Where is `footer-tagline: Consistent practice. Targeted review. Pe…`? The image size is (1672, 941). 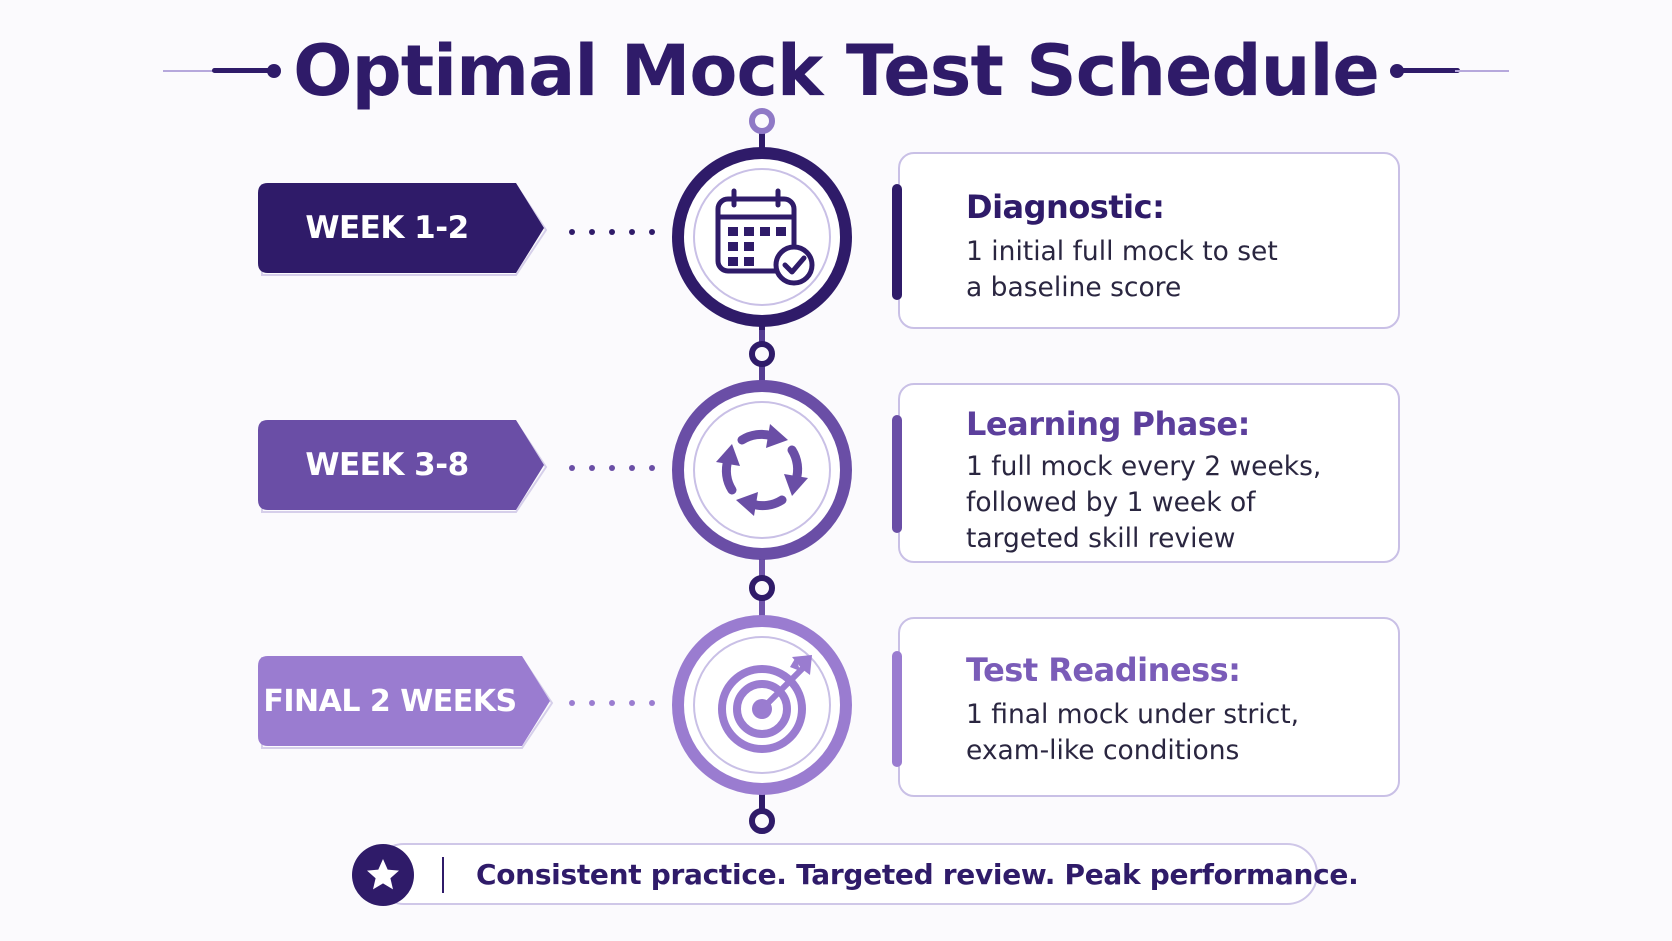
footer-tagline: Consistent practice. Targeted review. Pe… is located at coordinates (917, 874).